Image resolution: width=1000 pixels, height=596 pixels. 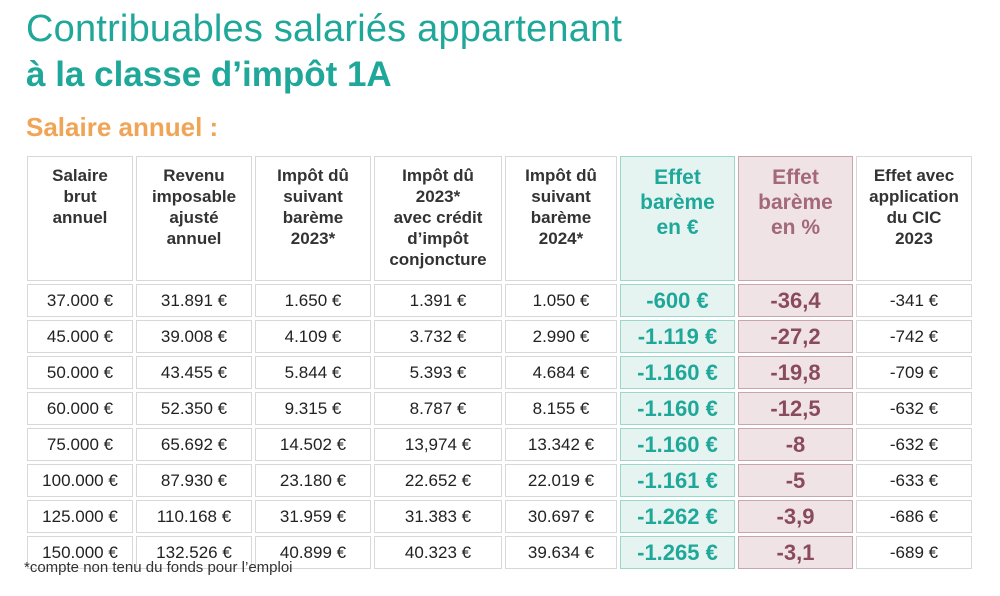 I want to click on table-cell: 4.109 €, so click(x=313, y=336).